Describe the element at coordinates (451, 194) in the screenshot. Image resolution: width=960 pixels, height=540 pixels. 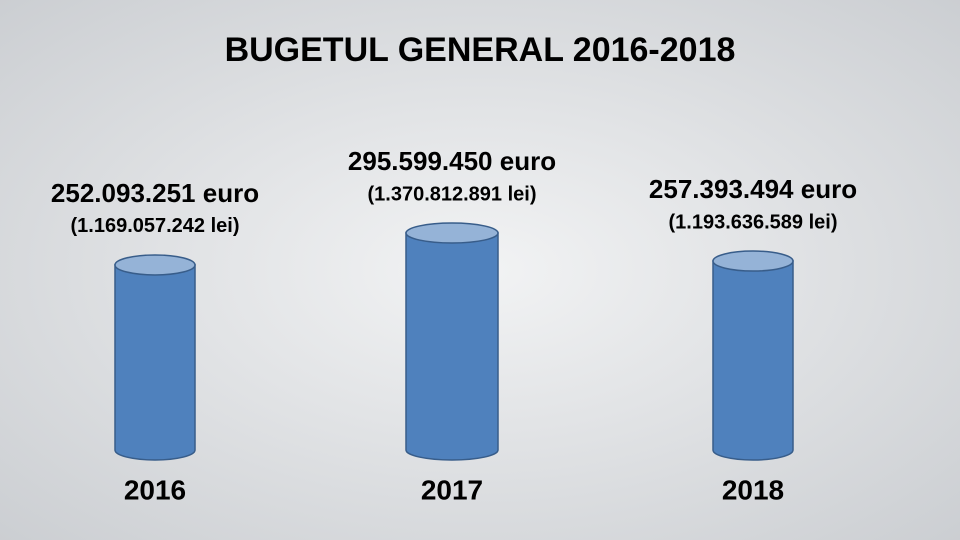
I see `secondary-label: (1.370.812.891 lei)` at that location.